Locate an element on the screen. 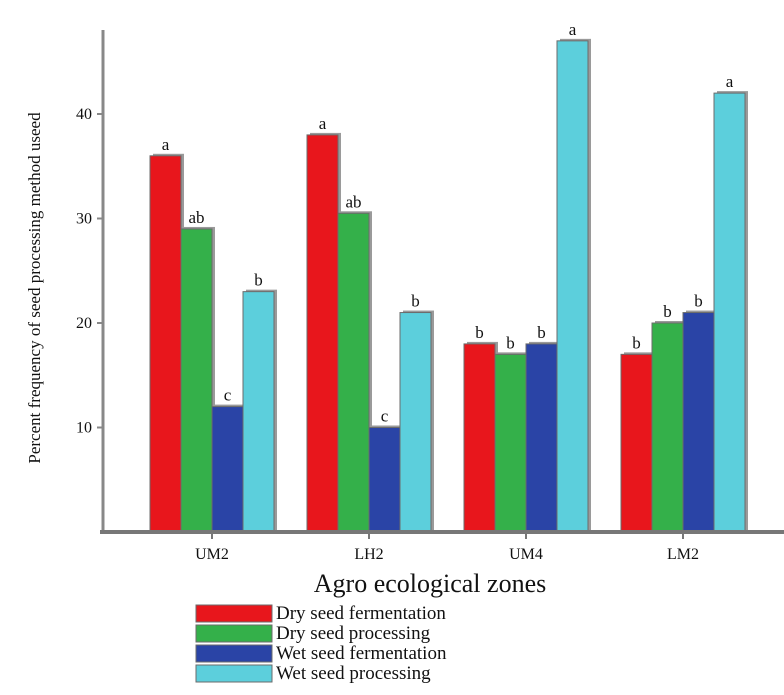  y-tick-label: 40 is located at coordinates (84, 114).